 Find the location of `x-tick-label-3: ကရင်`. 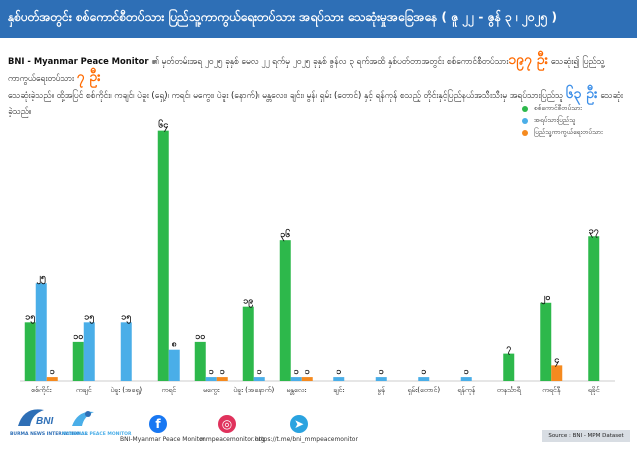

x-tick-label-3: ကရင် is located at coordinates (168, 390).